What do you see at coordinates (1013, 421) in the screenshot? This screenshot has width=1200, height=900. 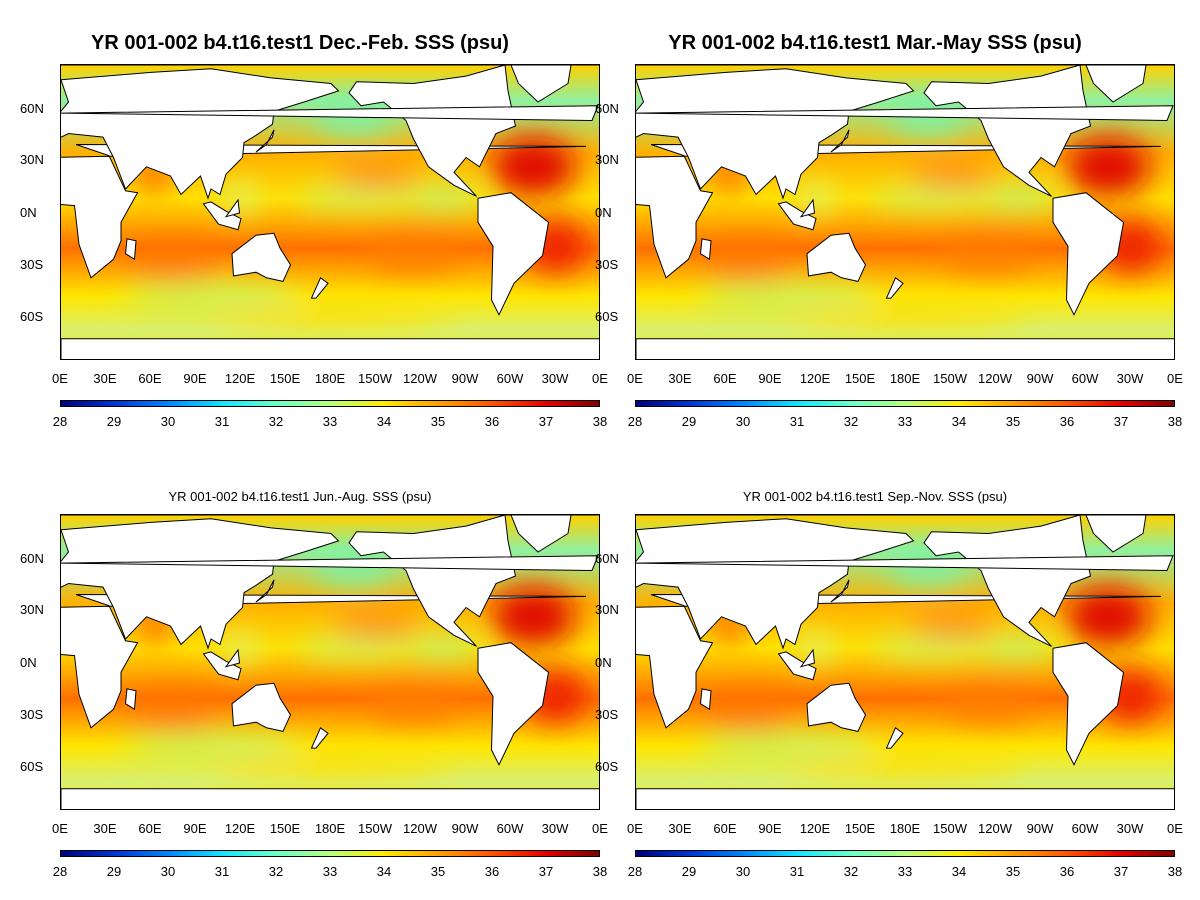 I see `colorbar-tick-label: 35` at bounding box center [1013, 421].